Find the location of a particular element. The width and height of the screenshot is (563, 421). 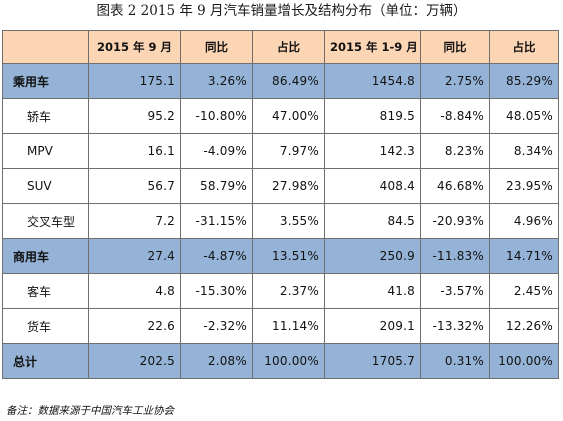

header-ytd-volume: 2015 年 1-9 月 is located at coordinates (372, 47).